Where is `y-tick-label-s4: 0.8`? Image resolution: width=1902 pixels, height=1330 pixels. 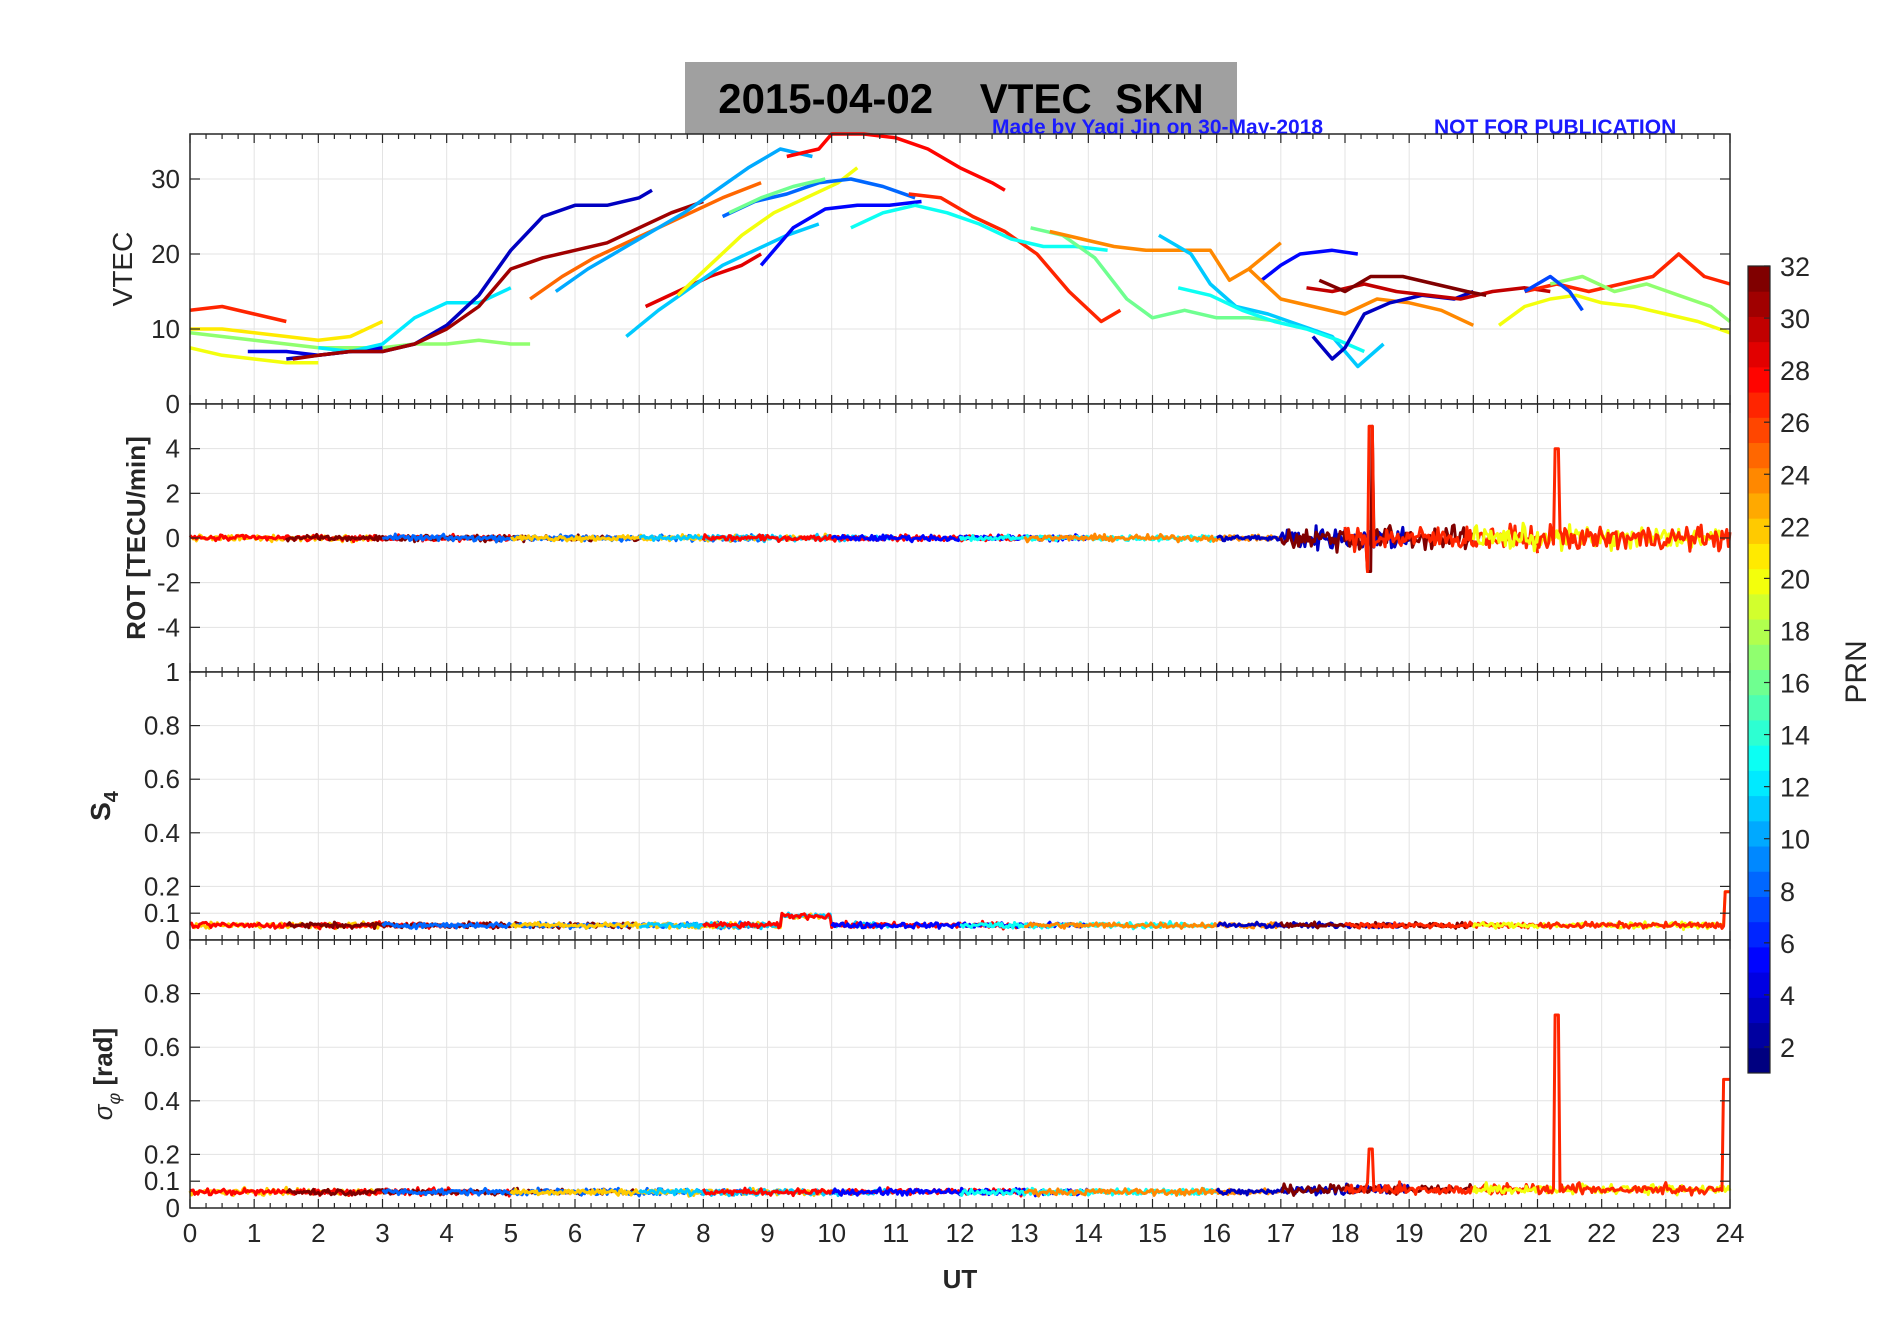
y-tick-label-s4: 0.8 is located at coordinates (162, 726).